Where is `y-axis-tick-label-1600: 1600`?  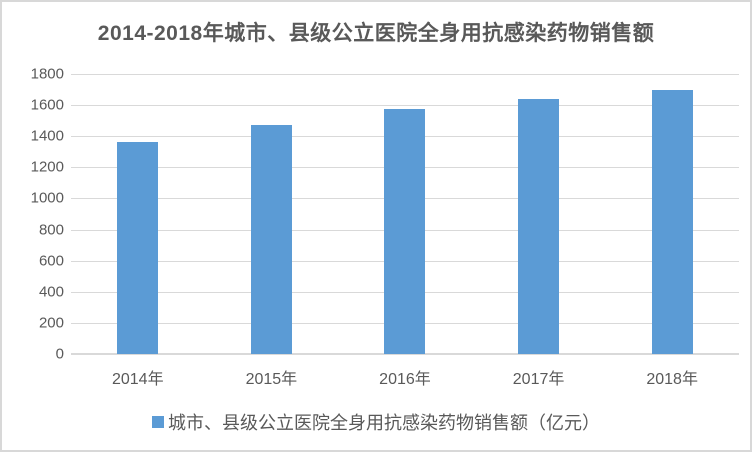
y-axis-tick-label-1600: 1600 is located at coordinates (47, 105).